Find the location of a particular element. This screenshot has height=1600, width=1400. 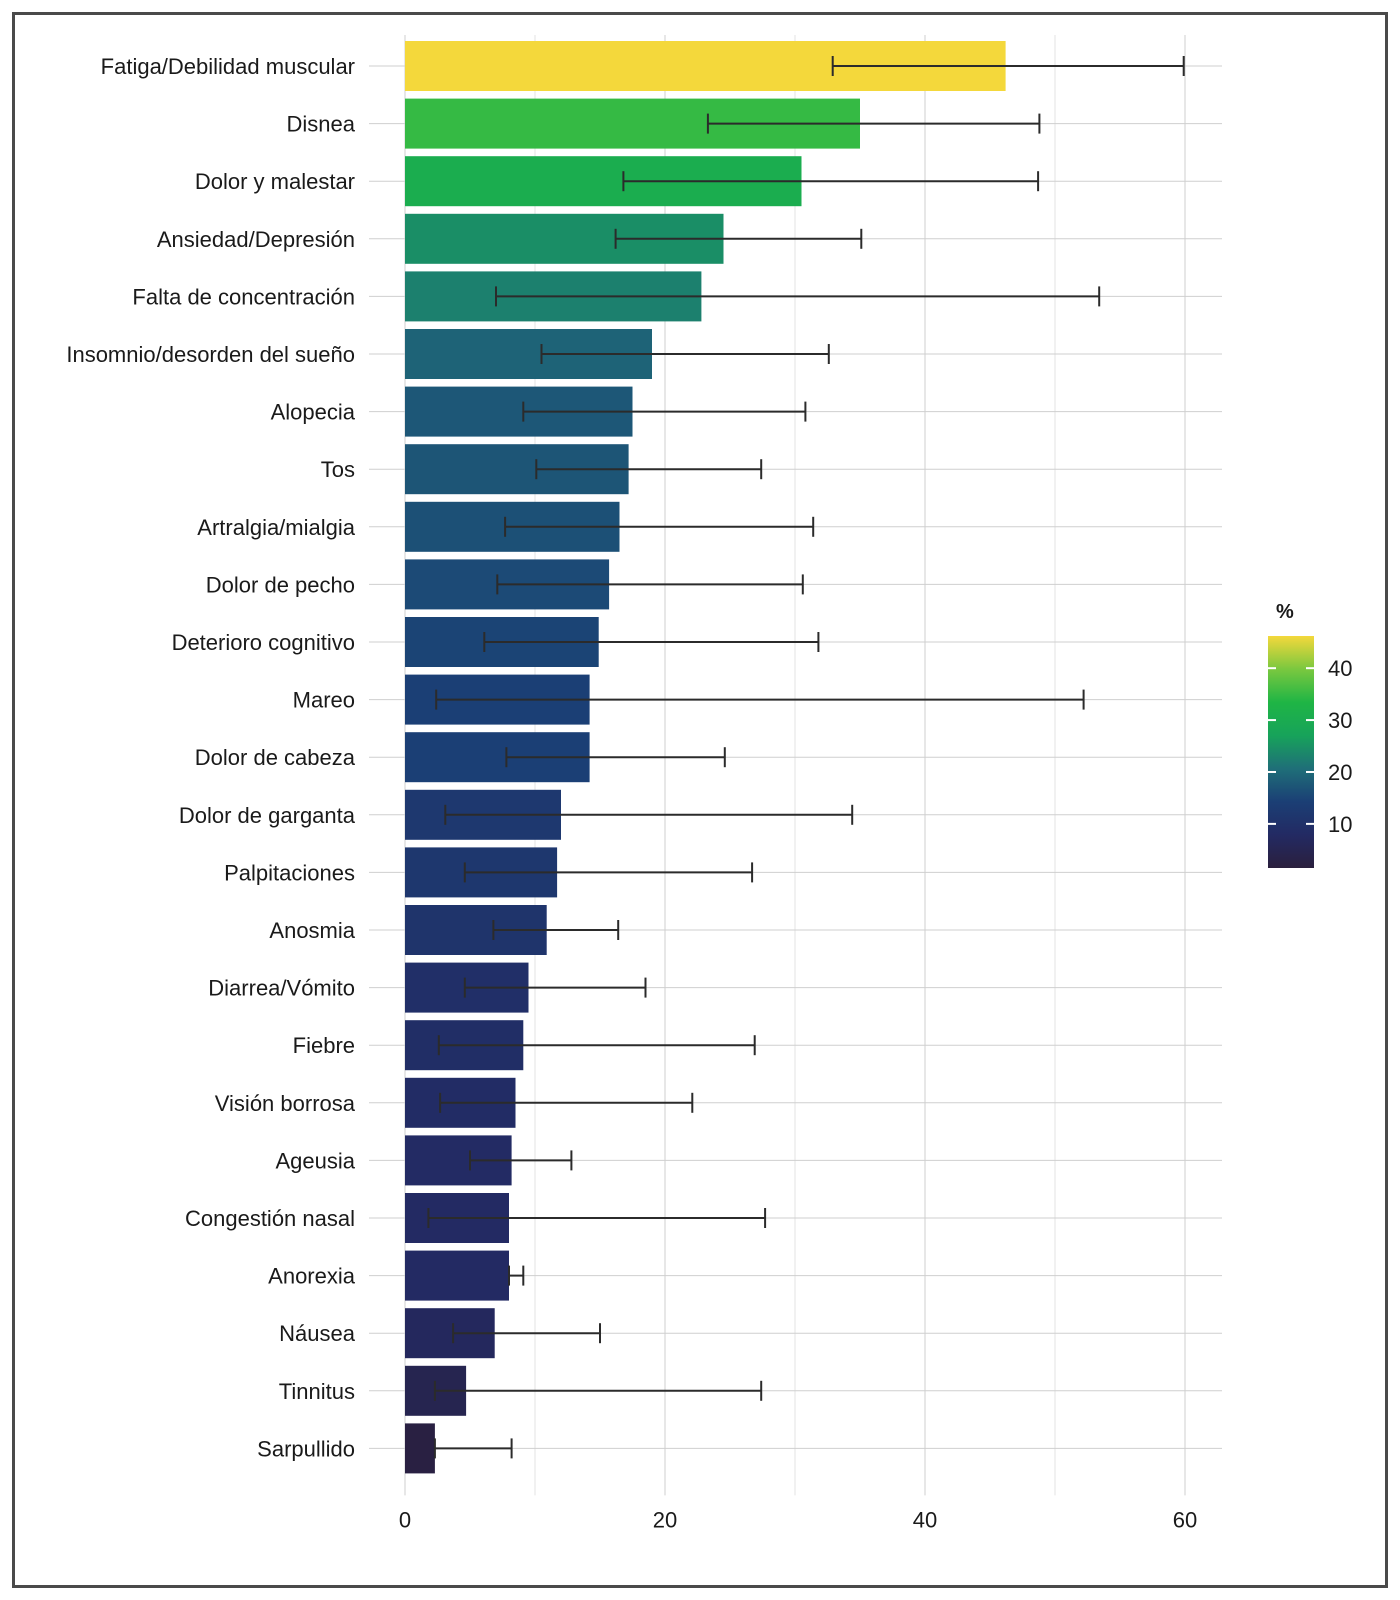

x-tick-label: 60 is located at coordinates (1185, 1519).